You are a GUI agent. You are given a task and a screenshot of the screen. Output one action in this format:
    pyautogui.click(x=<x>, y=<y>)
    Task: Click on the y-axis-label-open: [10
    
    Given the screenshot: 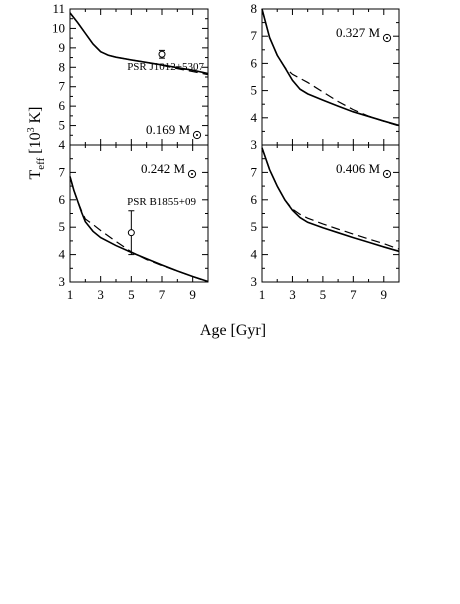 What is the action you would take?
    pyautogui.click(x=35, y=144)
    